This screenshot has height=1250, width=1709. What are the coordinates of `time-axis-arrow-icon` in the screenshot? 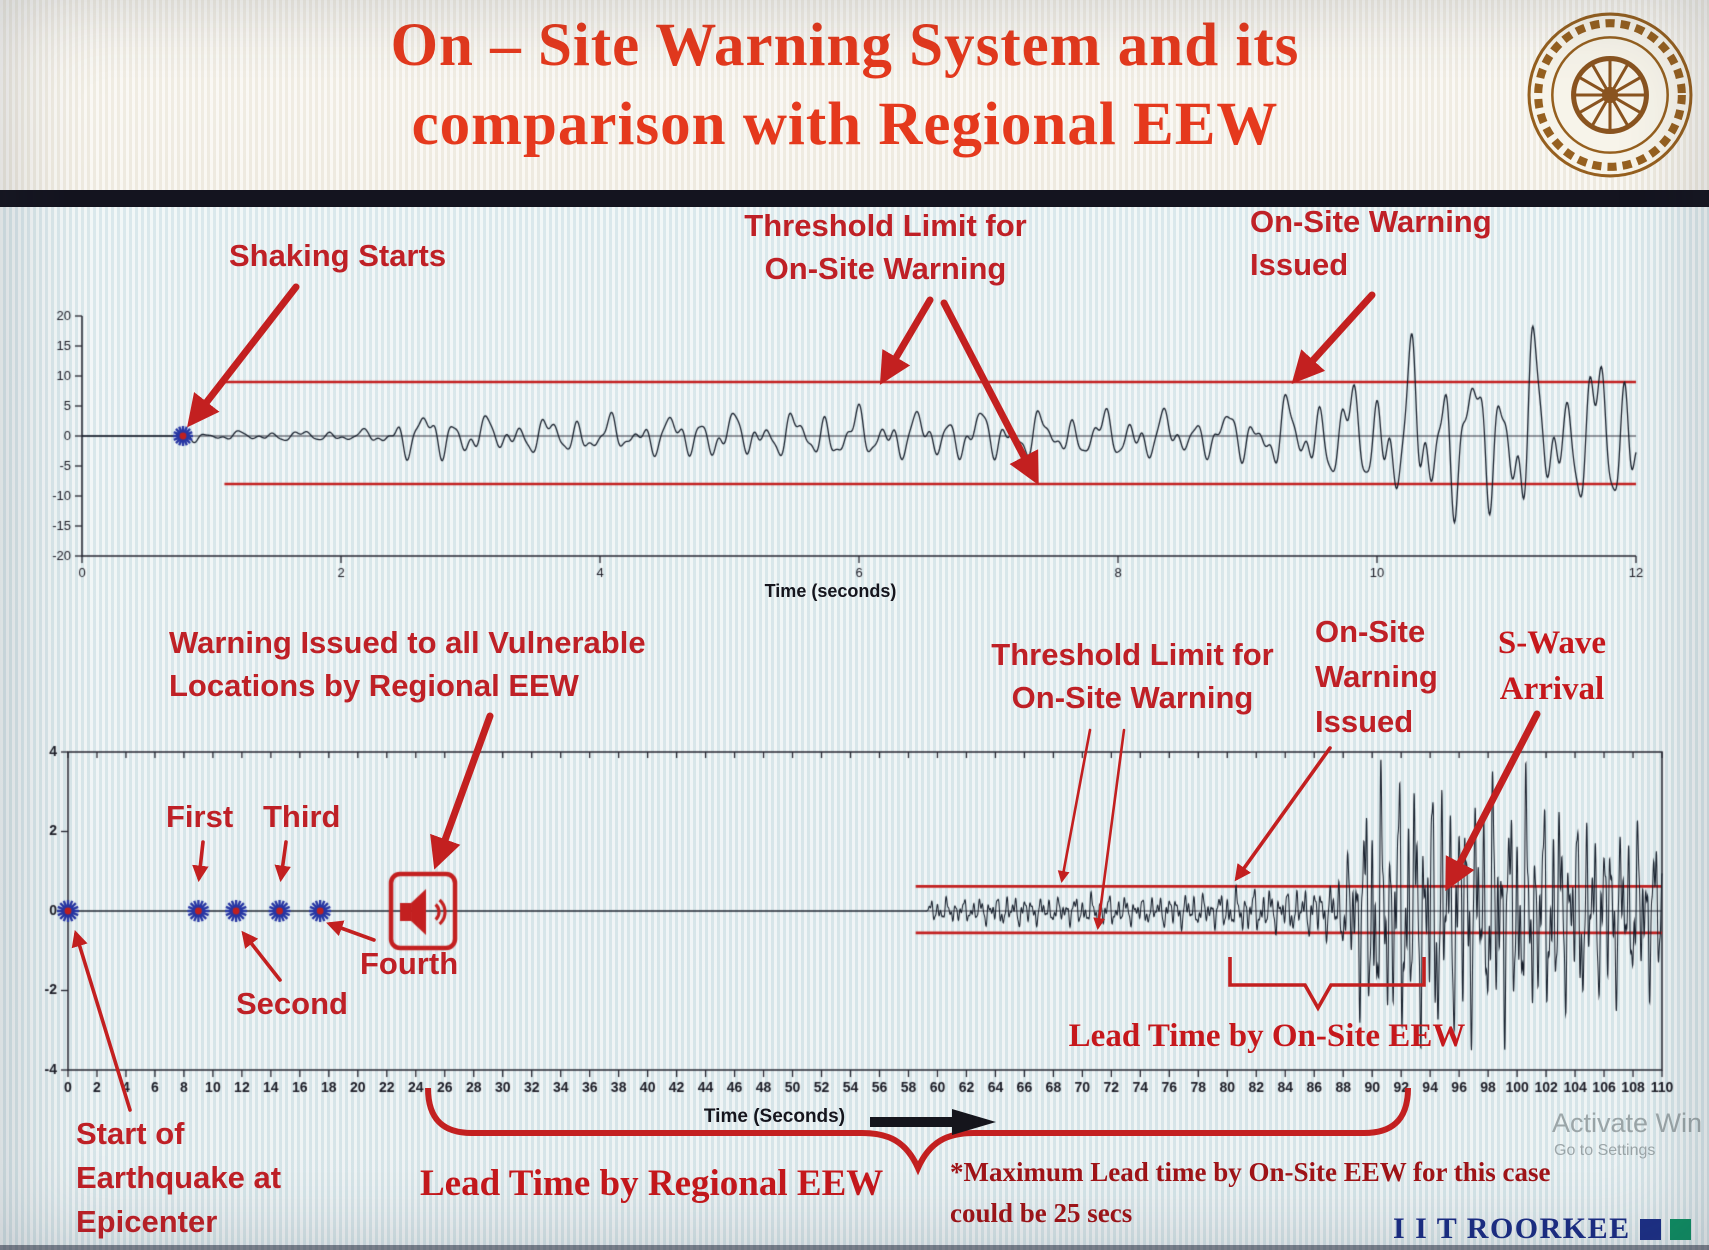 It's located at (933, 1122).